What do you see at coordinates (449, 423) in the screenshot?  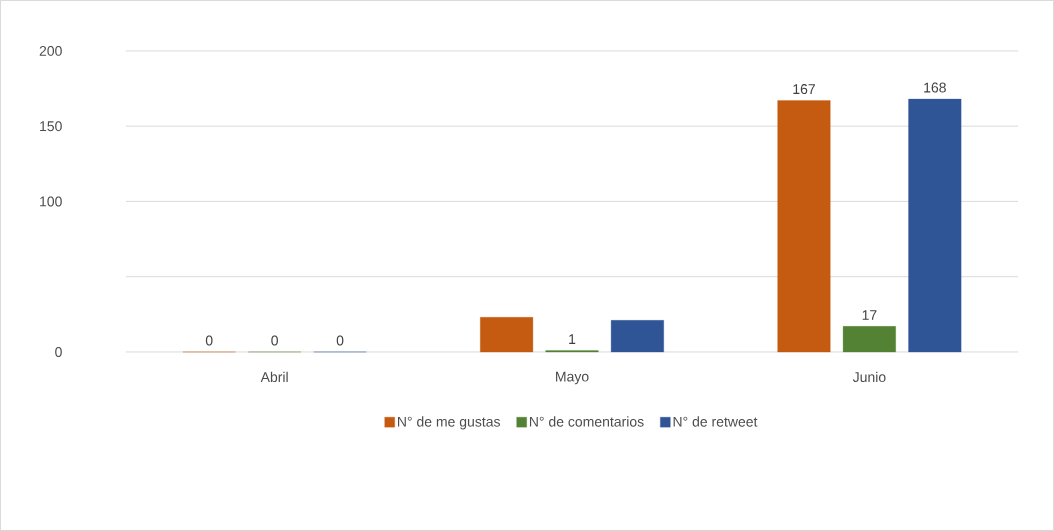 I see `legend-label: N° de me gustas` at bounding box center [449, 423].